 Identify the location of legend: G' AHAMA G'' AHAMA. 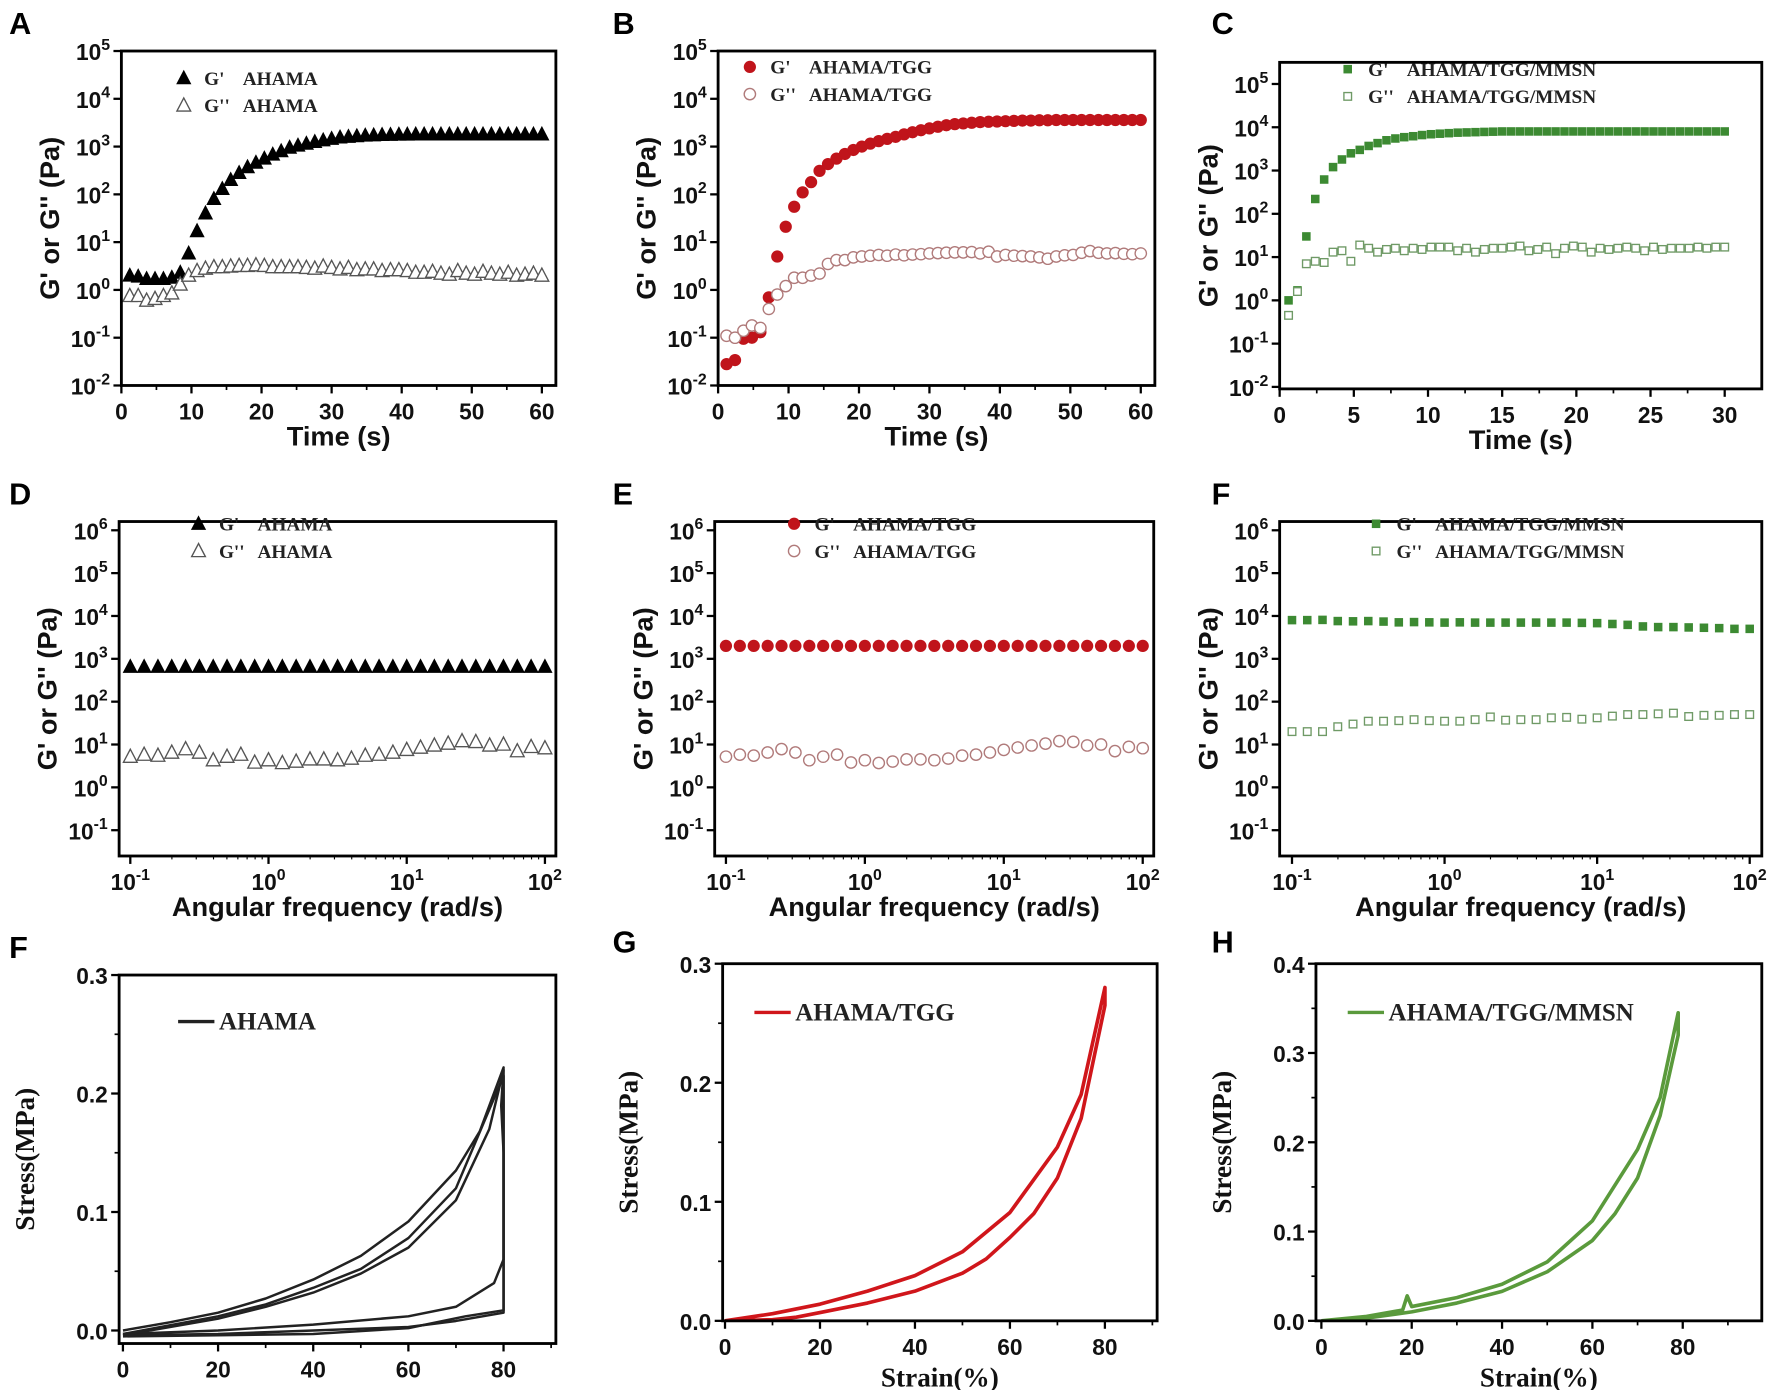
(261, 539).